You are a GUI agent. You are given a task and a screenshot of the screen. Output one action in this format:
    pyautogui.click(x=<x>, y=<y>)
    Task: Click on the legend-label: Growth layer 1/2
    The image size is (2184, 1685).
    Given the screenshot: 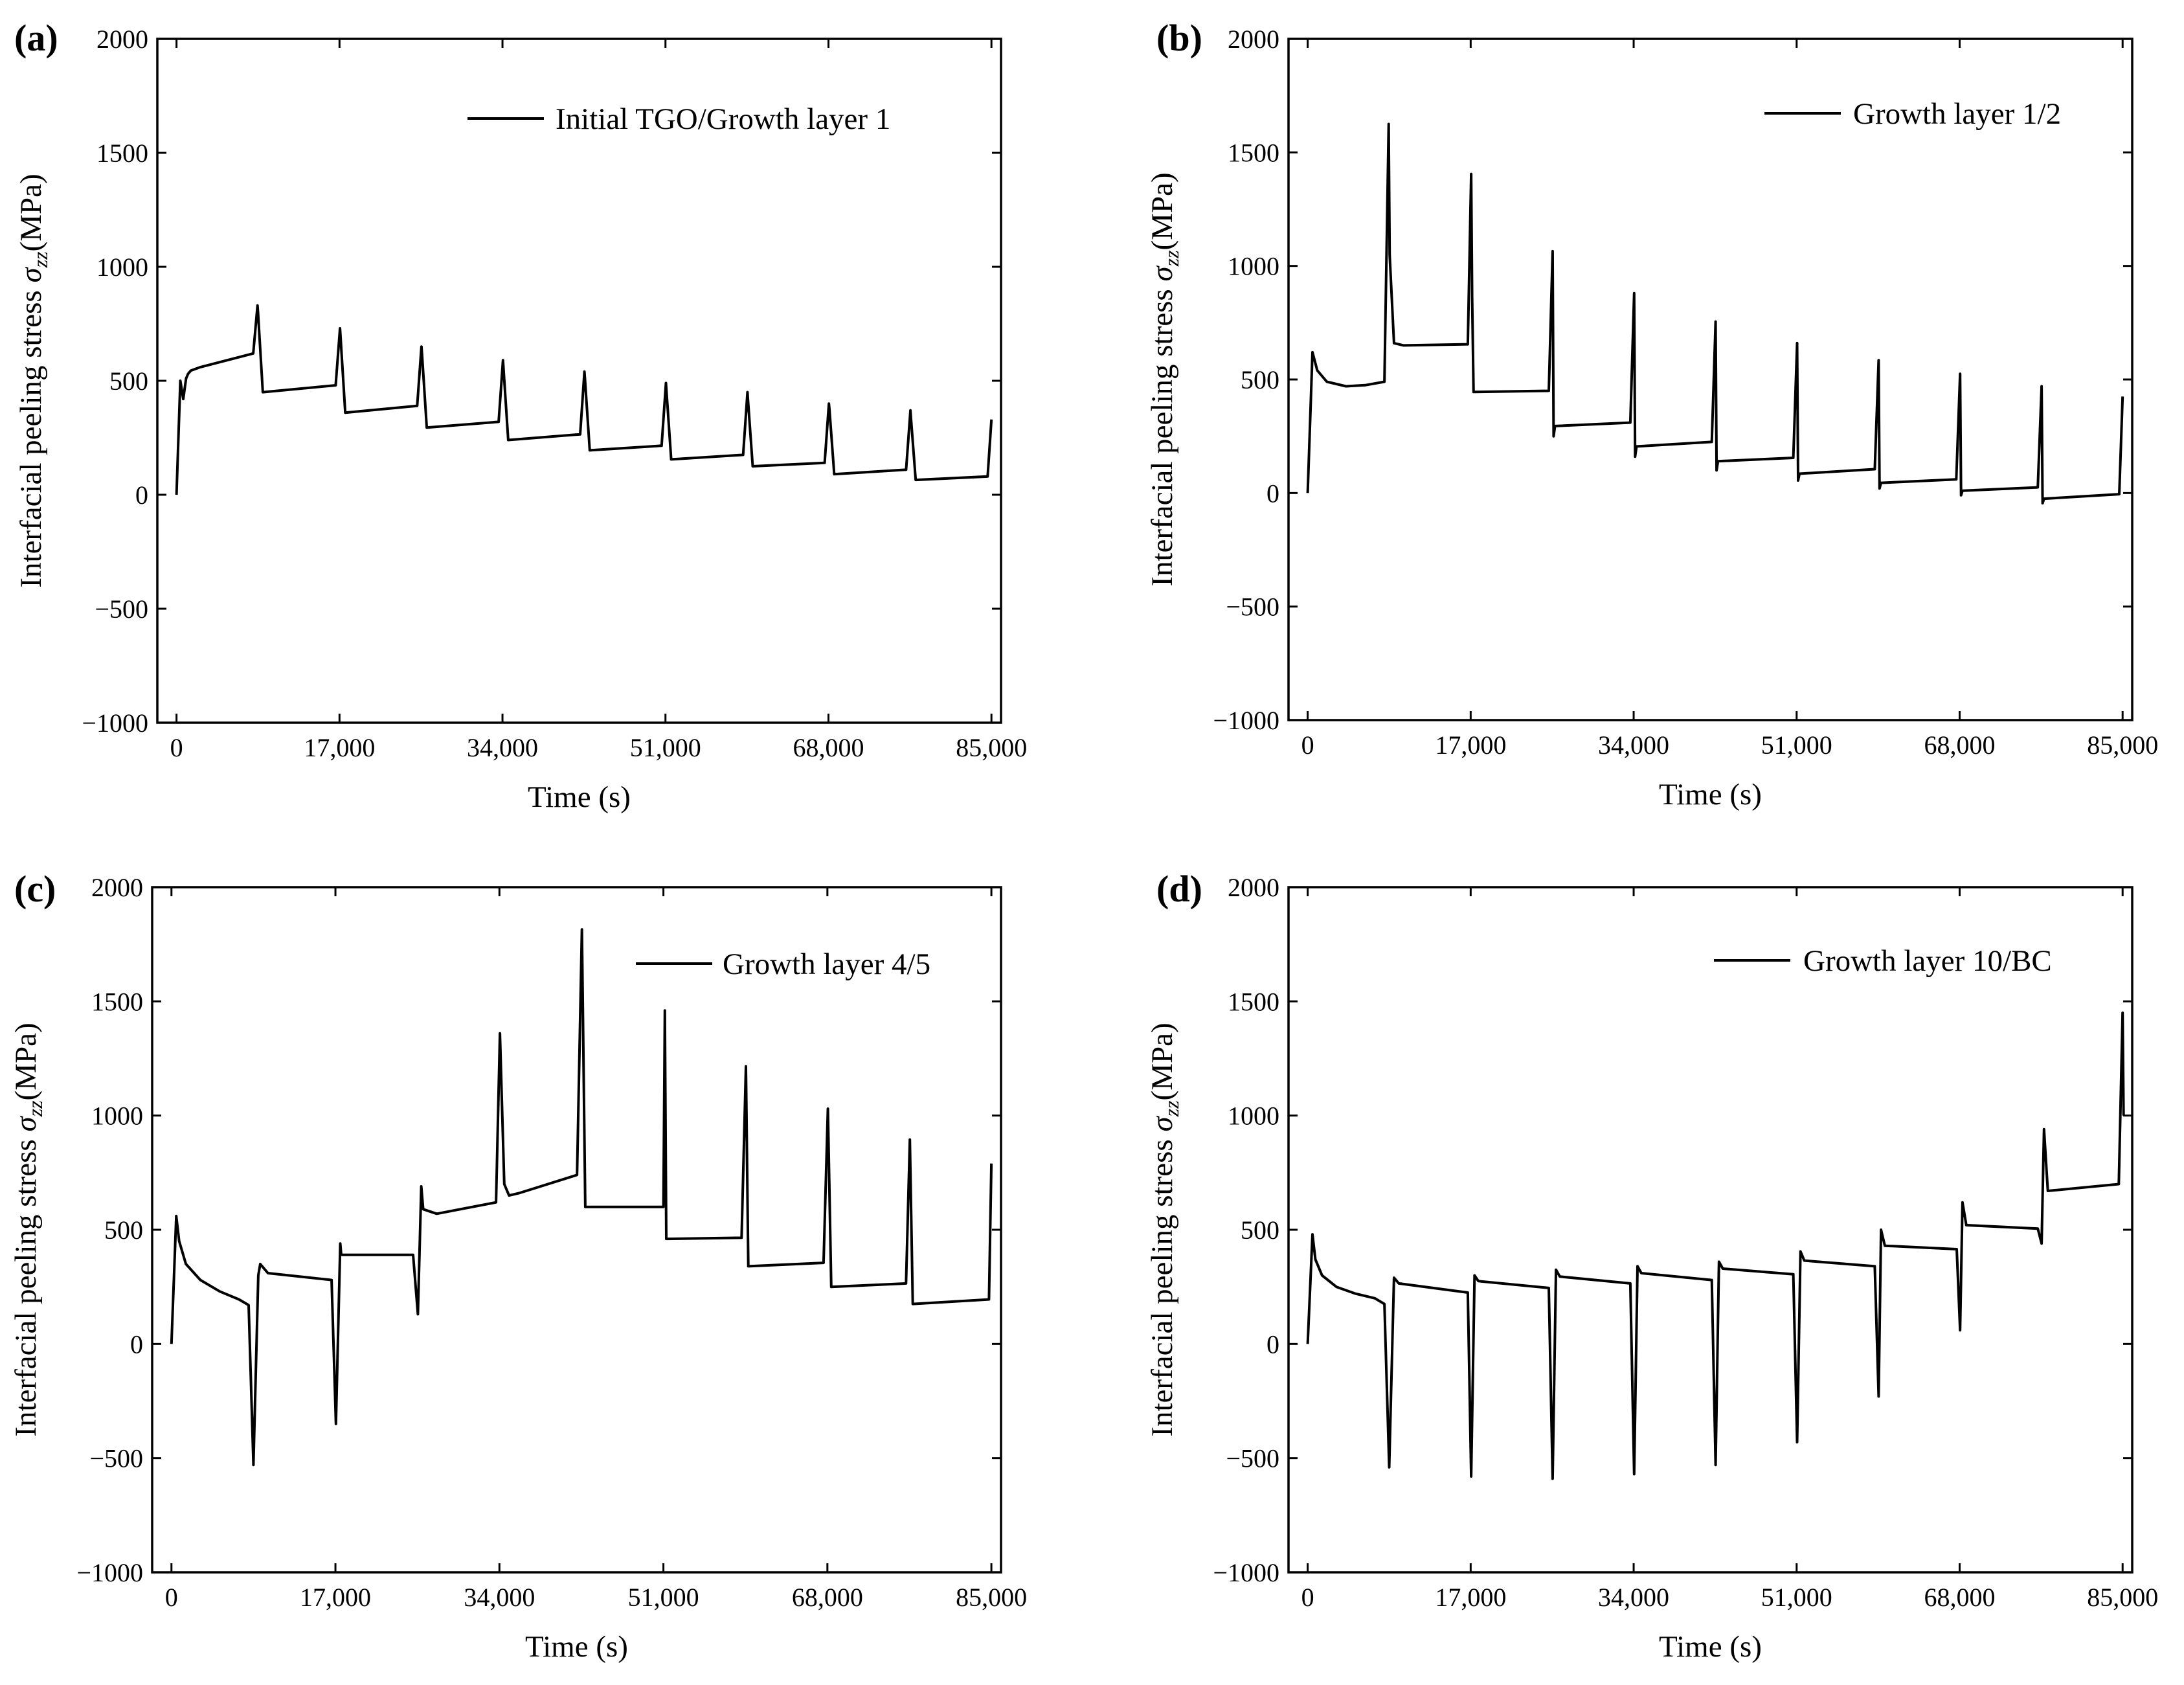 What is the action you would take?
    pyautogui.click(x=1957, y=114)
    